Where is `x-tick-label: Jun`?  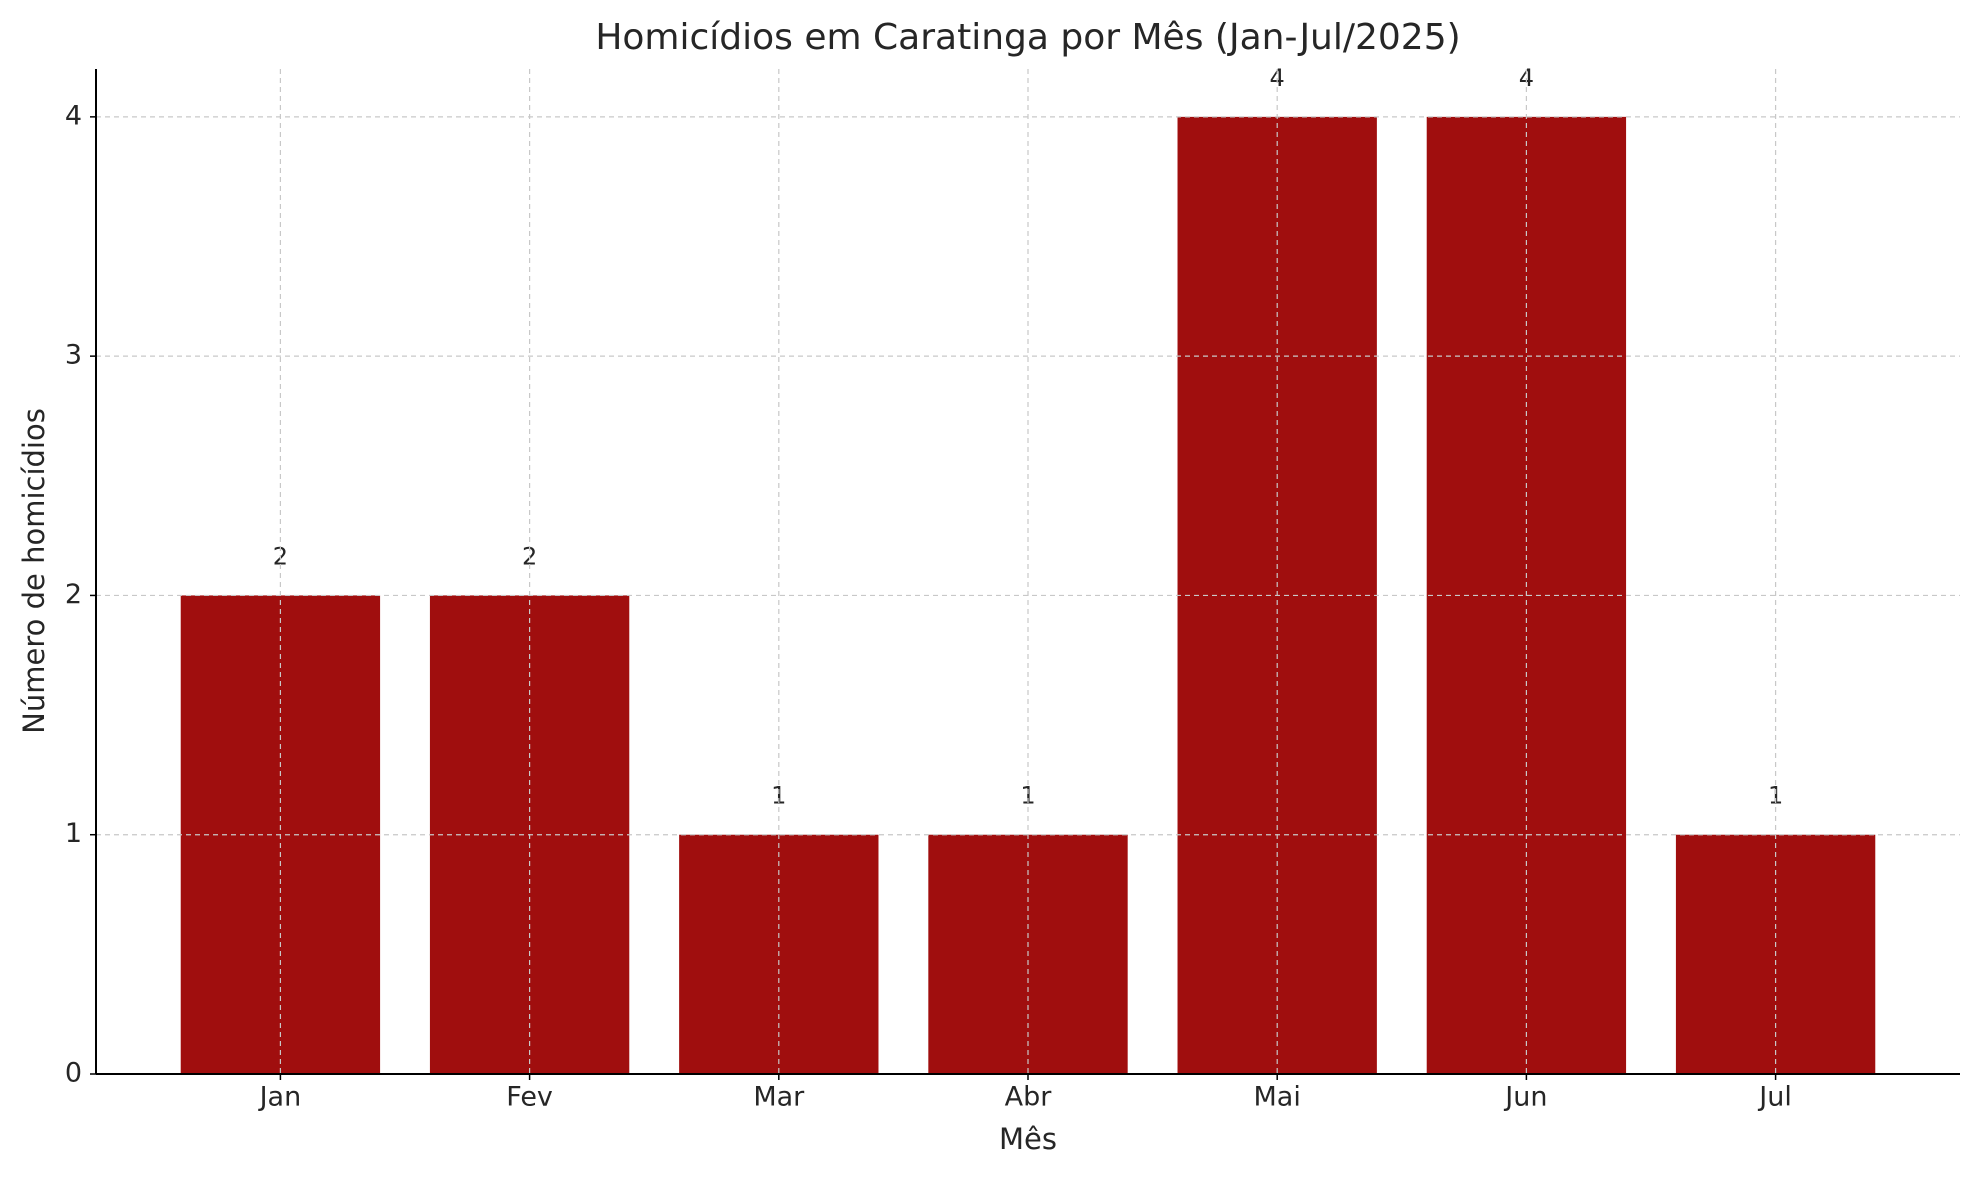 x-tick-label: Jun is located at coordinates (1525, 1097).